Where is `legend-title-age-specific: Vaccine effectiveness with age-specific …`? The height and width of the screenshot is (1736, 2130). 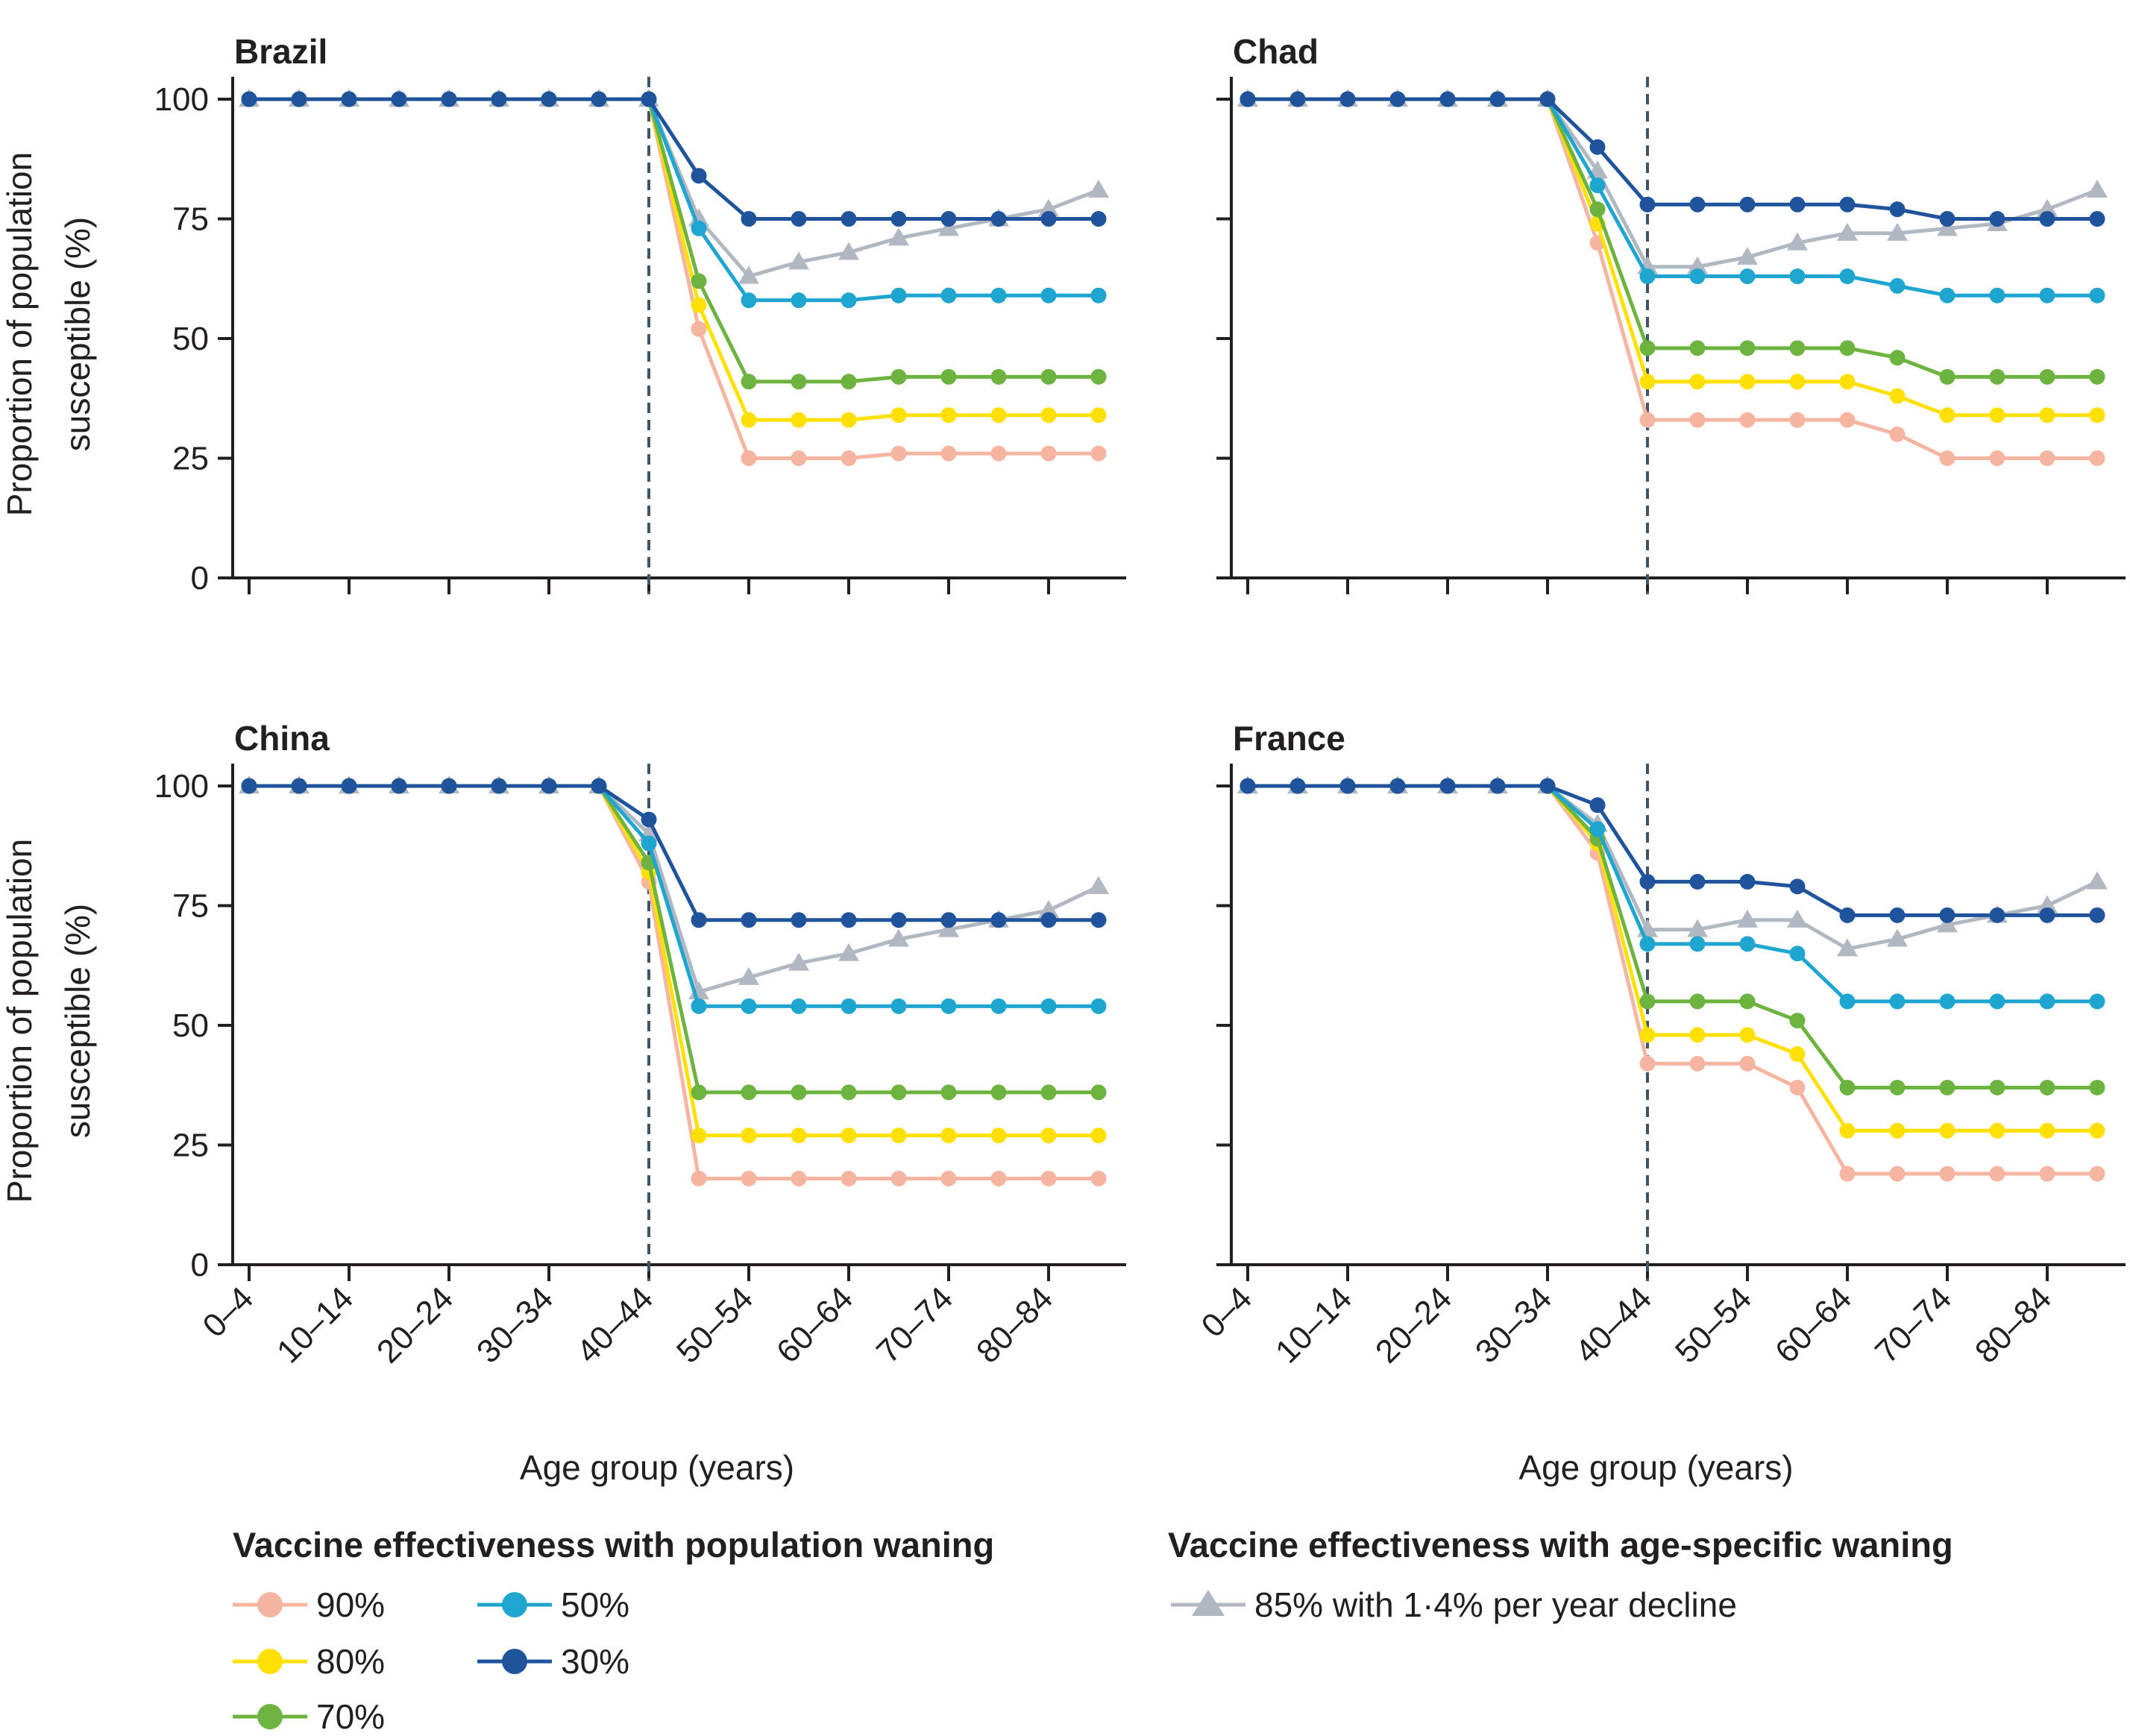 legend-title-age-specific: Vaccine effectiveness with age-specific … is located at coordinates (1561, 1544).